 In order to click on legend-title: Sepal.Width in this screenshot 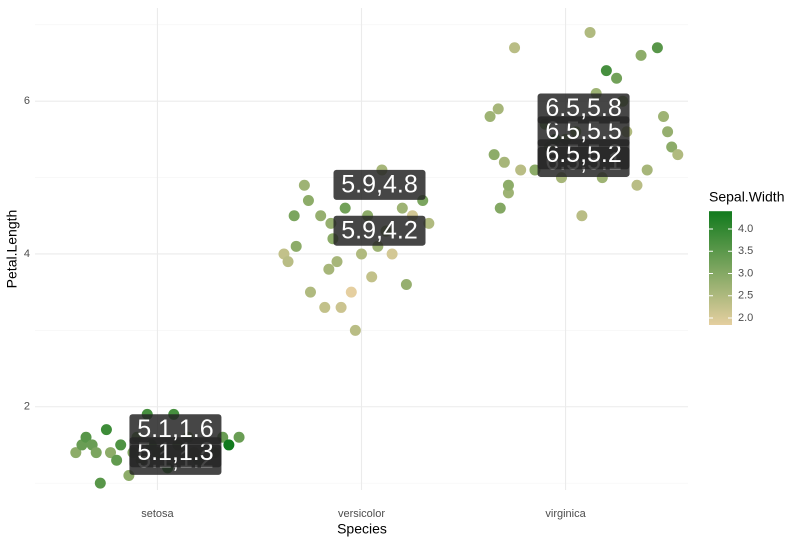, I will do `click(746, 197)`.